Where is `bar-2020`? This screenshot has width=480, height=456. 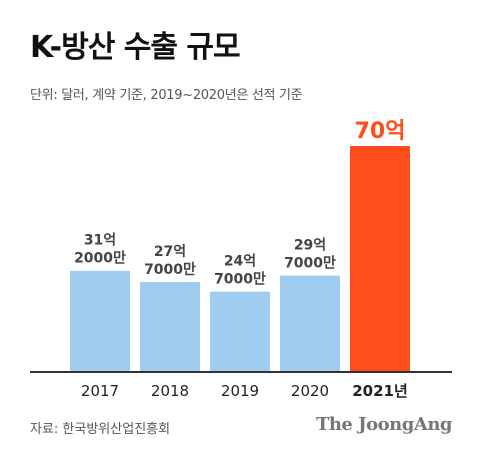
bar-2020 is located at coordinates (310, 323).